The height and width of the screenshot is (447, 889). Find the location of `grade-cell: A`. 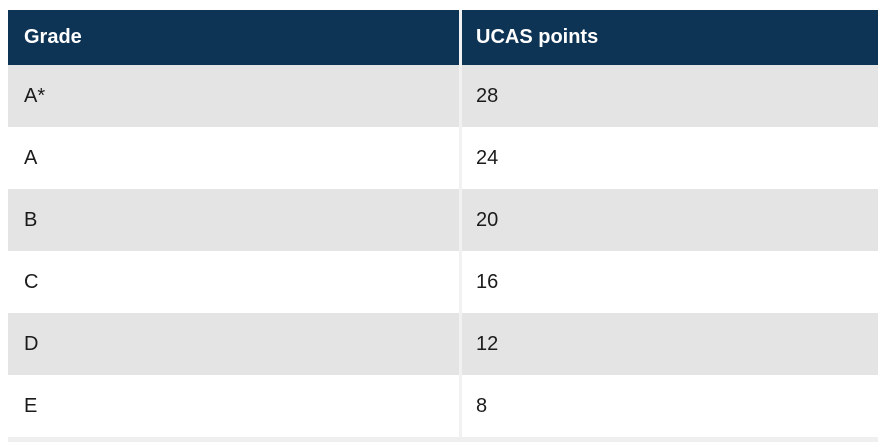

grade-cell: A is located at coordinates (234, 158).